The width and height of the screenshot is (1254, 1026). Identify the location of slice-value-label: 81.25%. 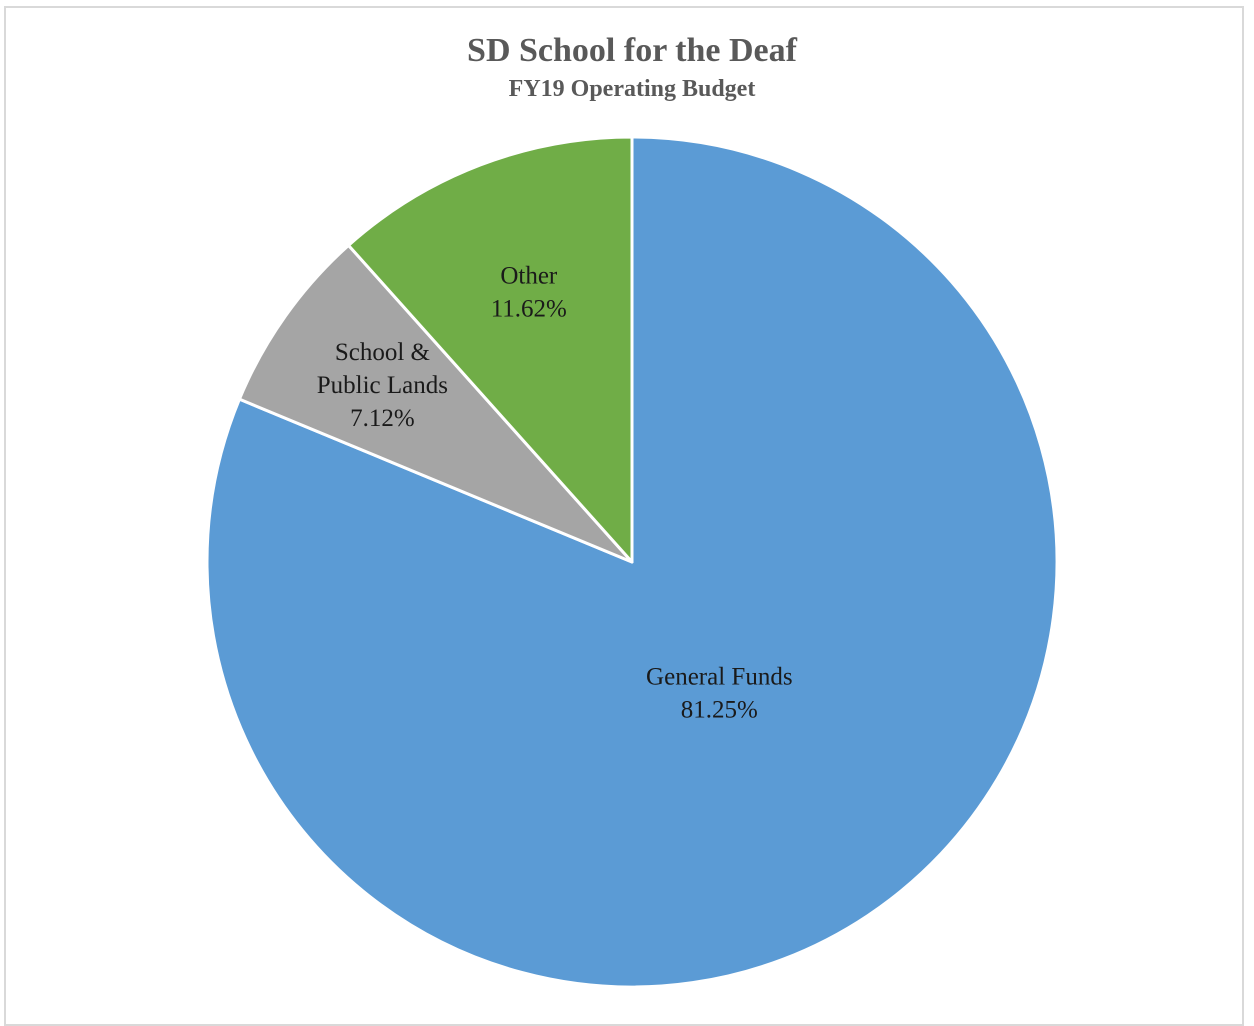
(719, 709).